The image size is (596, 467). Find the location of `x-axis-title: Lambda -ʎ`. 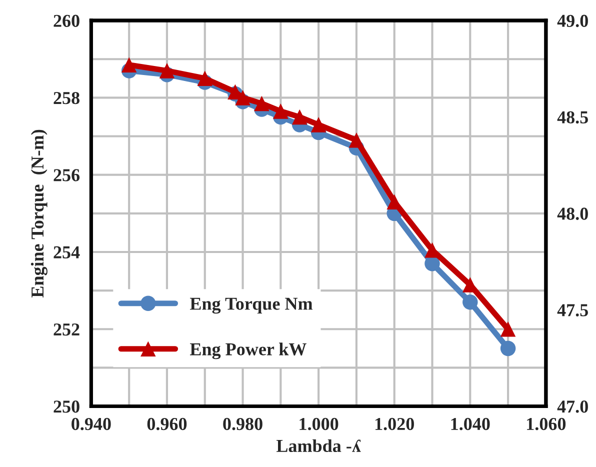

x-axis-title: Lambda -ʎ is located at coordinates (318, 445).